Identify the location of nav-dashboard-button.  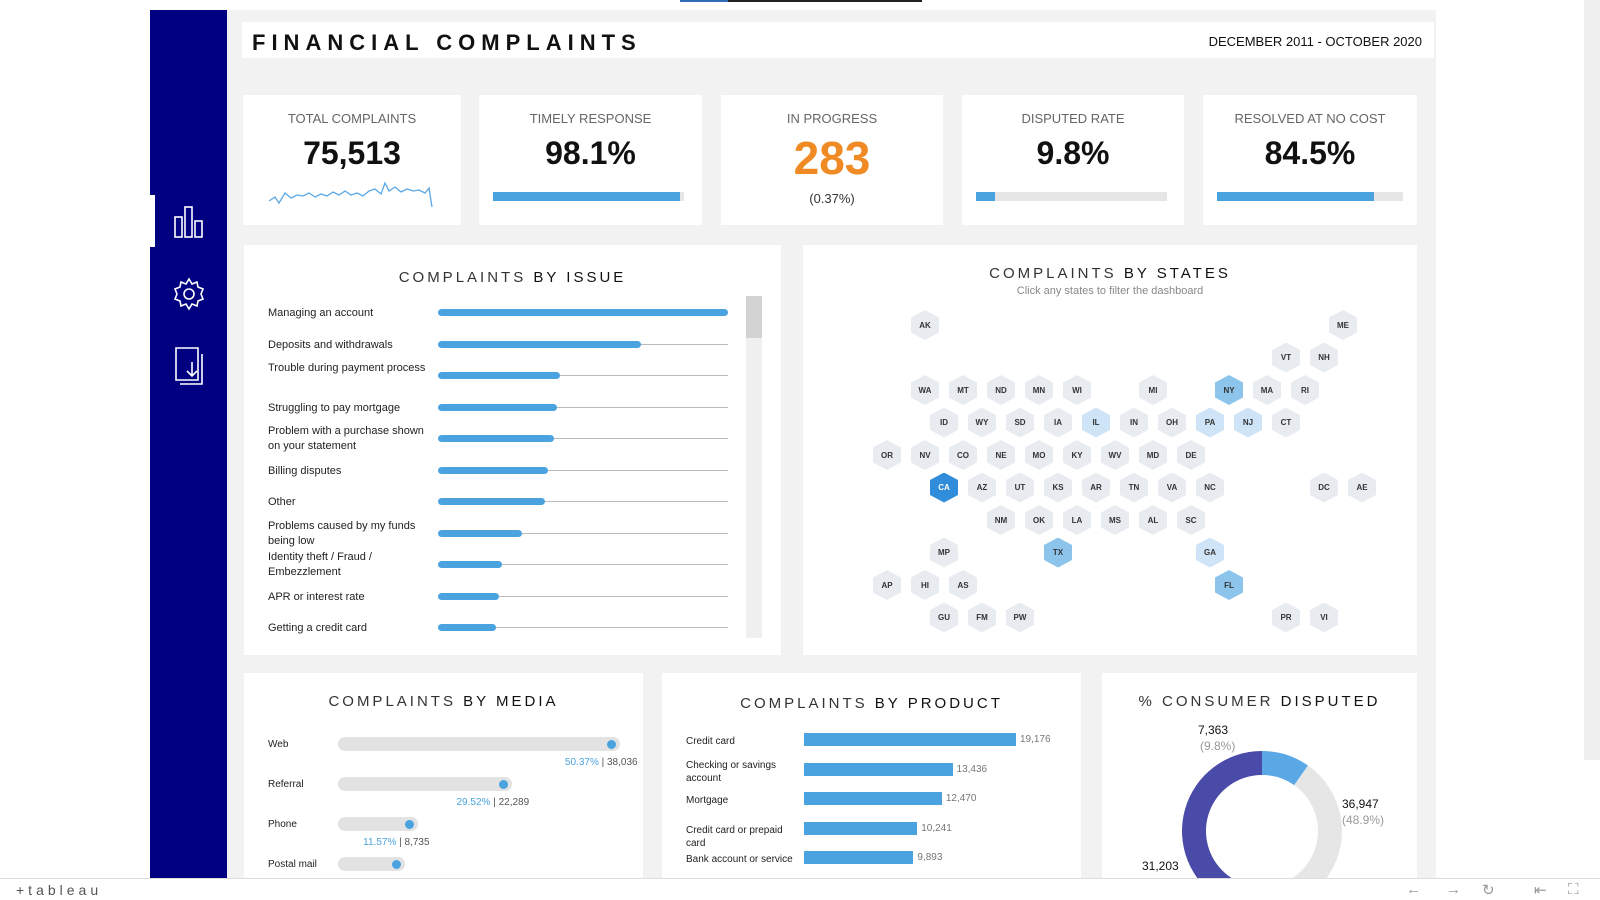
(188, 221).